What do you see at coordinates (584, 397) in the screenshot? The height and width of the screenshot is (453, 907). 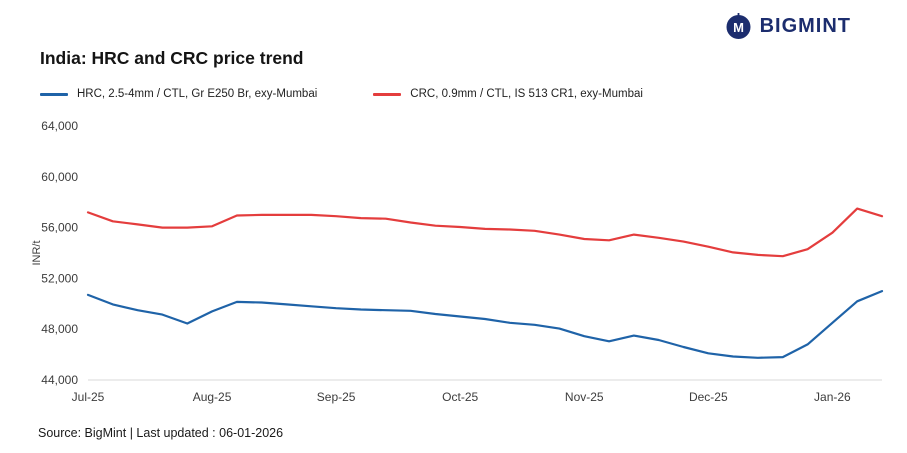 I see `x-tick-label: Nov-25` at bounding box center [584, 397].